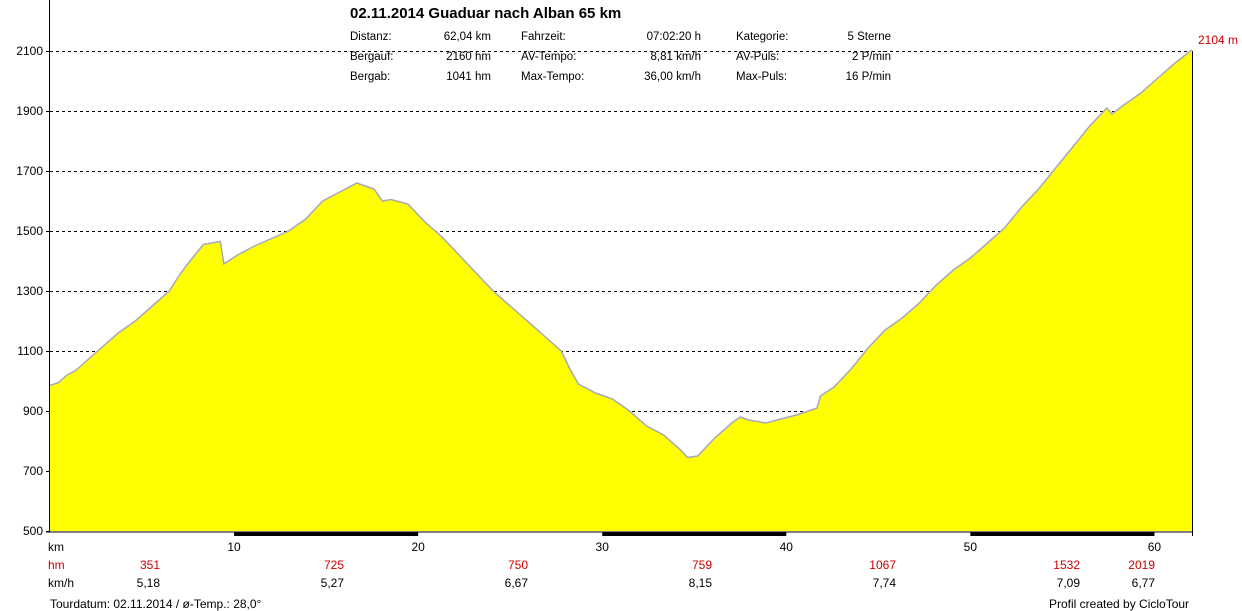 This screenshot has width=1242, height=611. What do you see at coordinates (517, 565) in the screenshot?
I see `hm-value: 750` at bounding box center [517, 565].